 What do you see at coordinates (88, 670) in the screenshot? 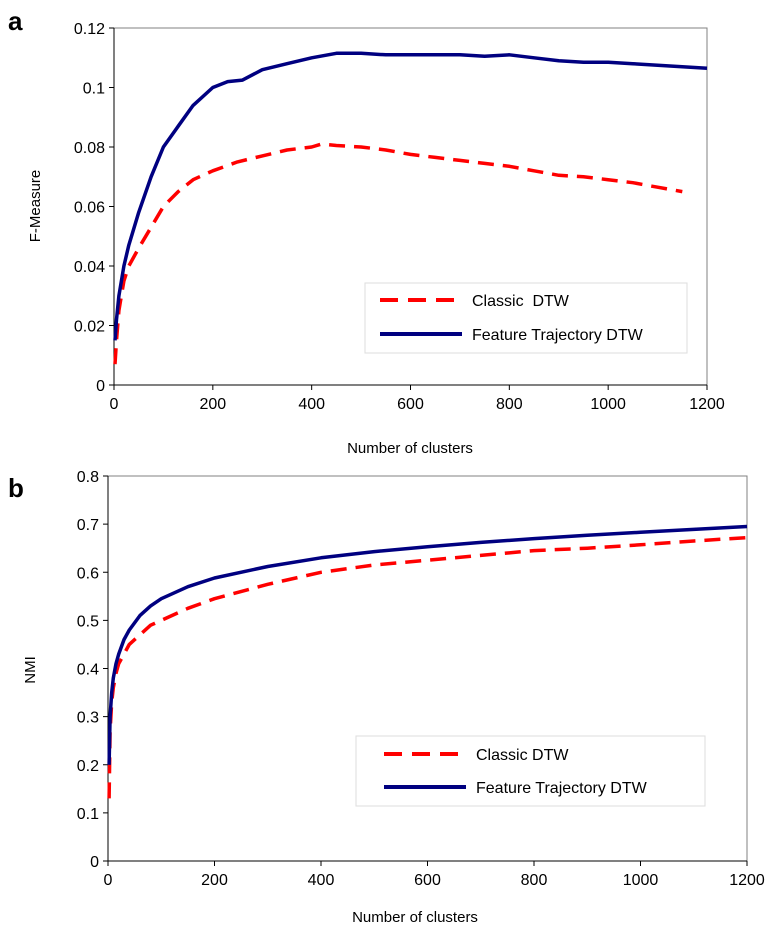
I see `panel-b-y-tick-label: 0.4` at bounding box center [88, 670].